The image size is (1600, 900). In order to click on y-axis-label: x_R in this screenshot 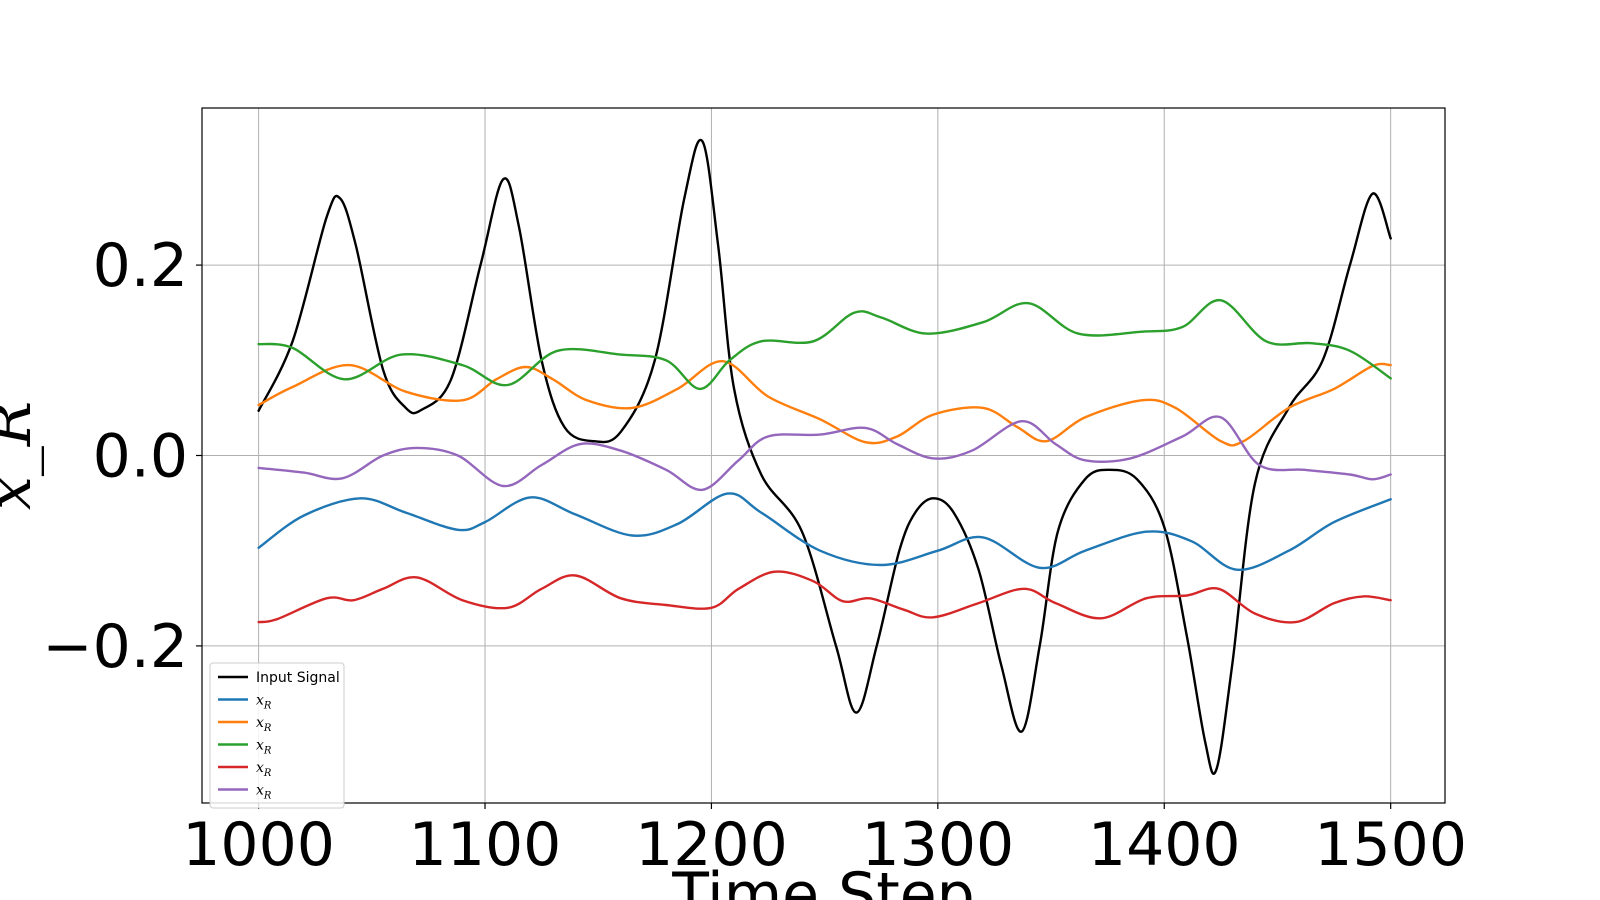, I will do `click(22, 455)`.